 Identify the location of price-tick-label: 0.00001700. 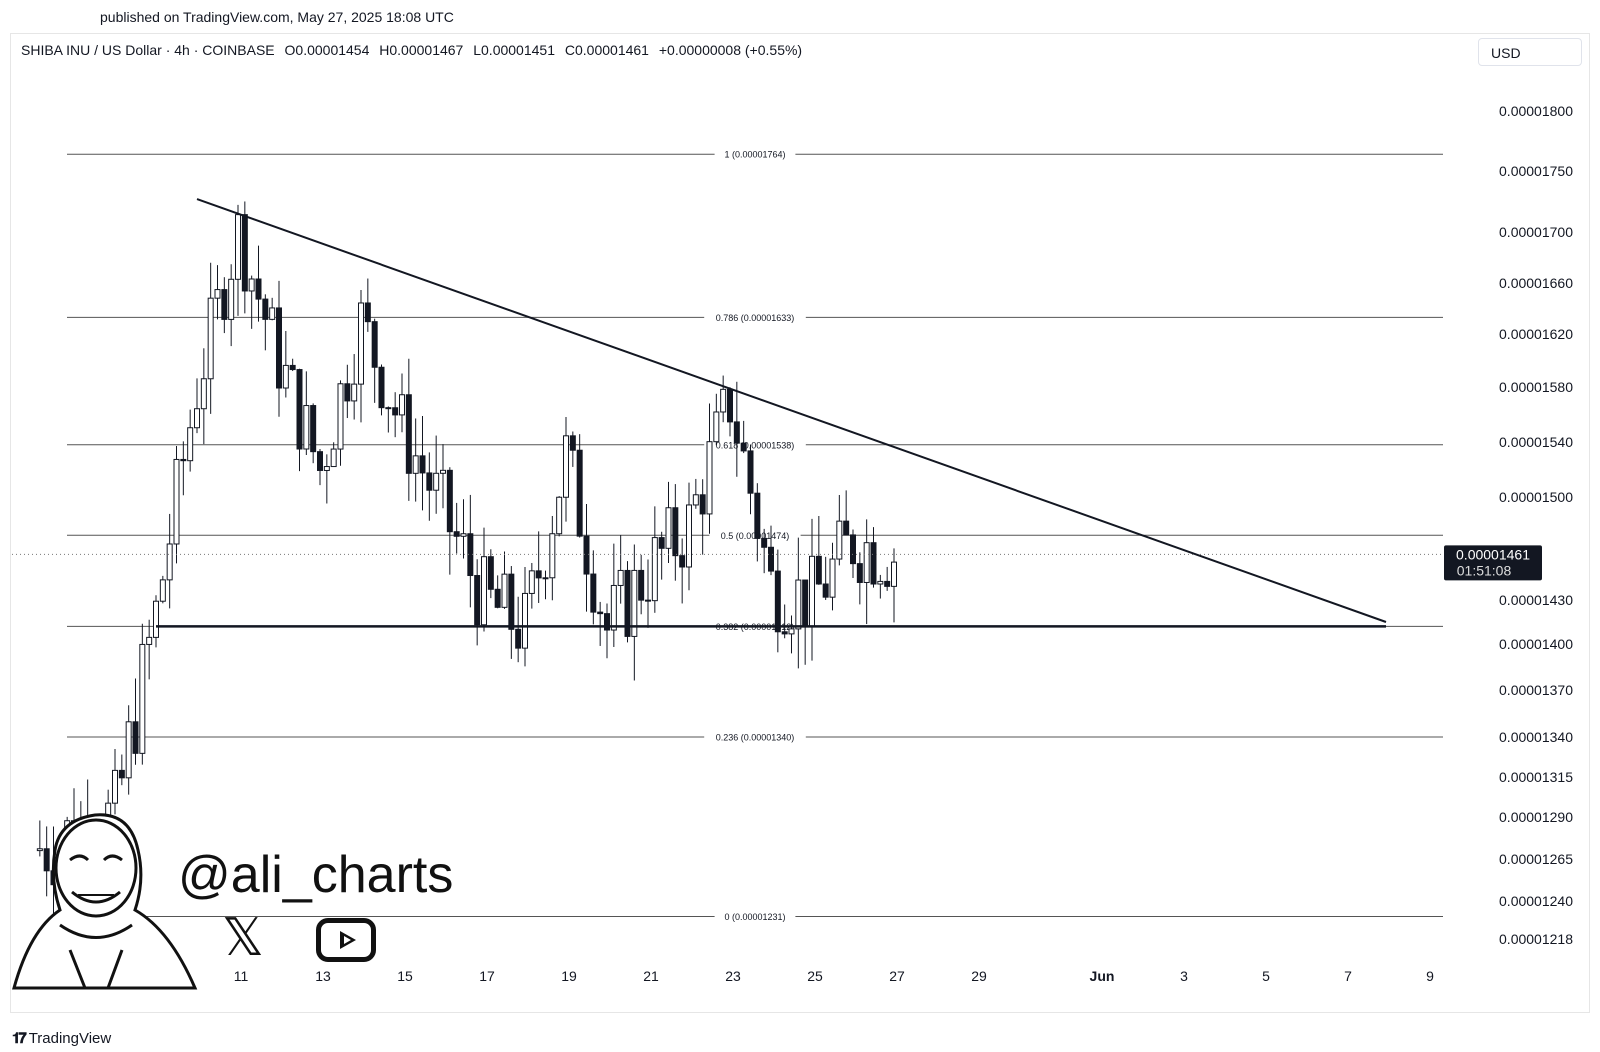
(1536, 232).